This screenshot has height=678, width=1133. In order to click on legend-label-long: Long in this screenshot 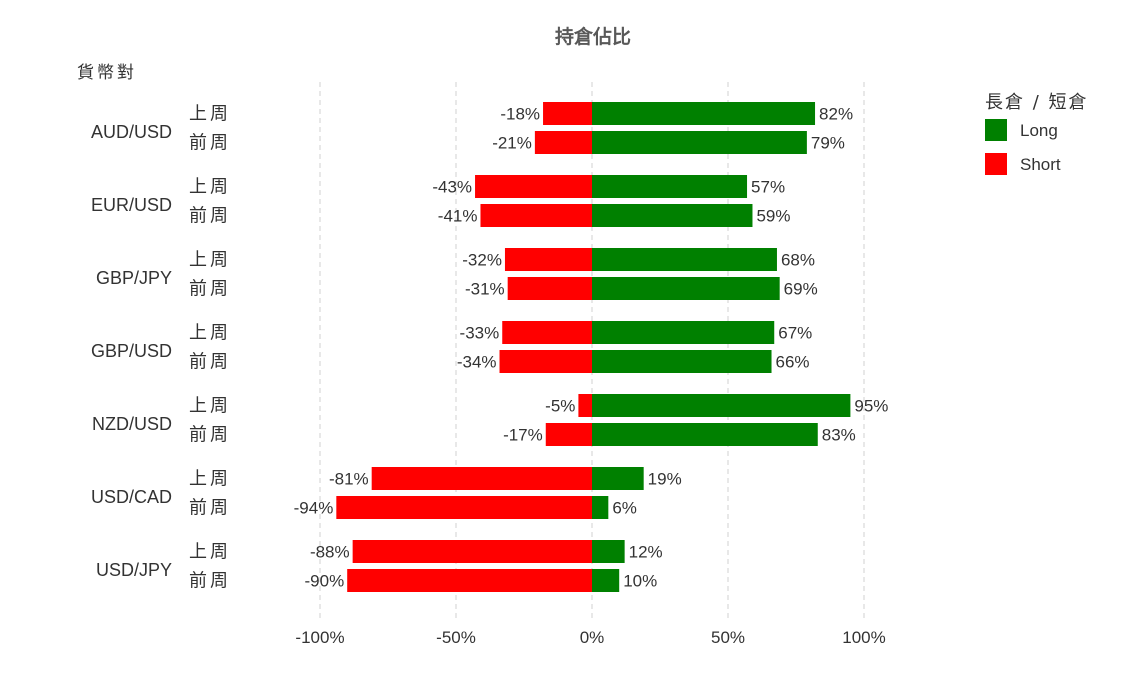, I will do `click(1039, 130)`.